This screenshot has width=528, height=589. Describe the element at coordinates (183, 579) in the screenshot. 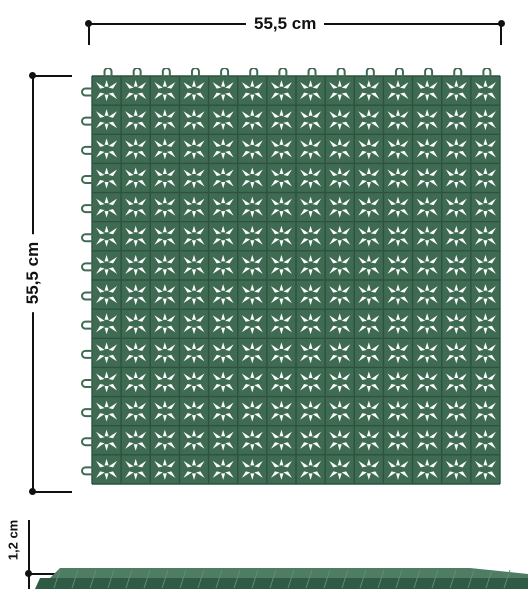

I see `tile-side-rib` at that location.